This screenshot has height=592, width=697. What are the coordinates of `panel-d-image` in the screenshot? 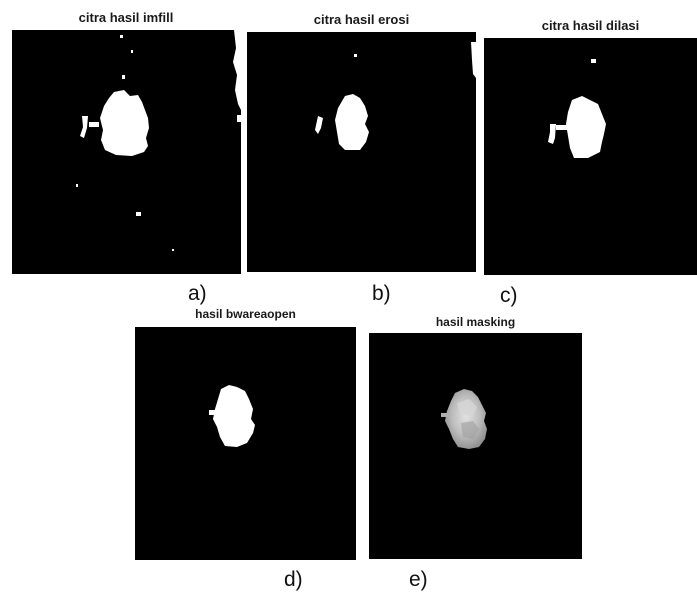 It's located at (245, 443).